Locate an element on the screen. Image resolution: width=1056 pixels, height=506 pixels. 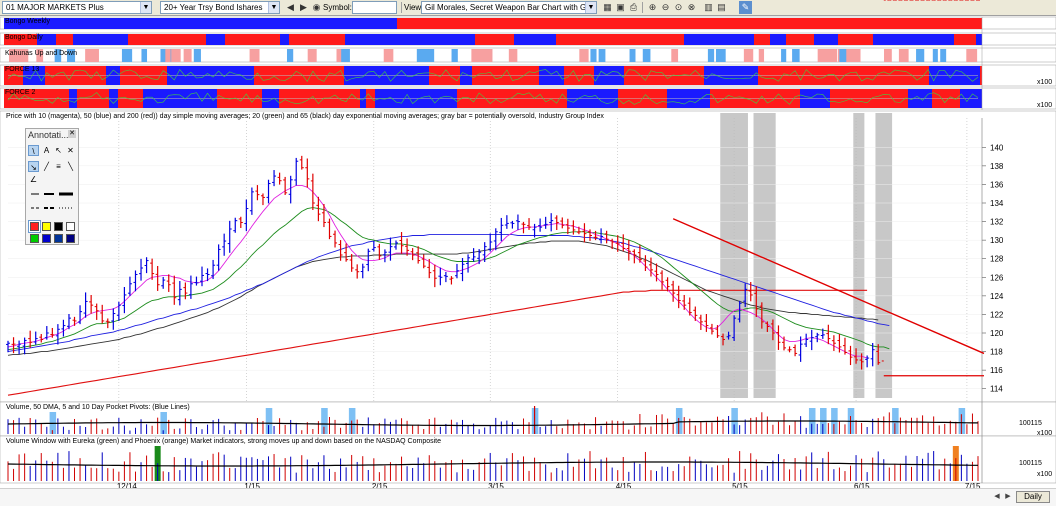
line-style-options is located at coordinates (53, 204).